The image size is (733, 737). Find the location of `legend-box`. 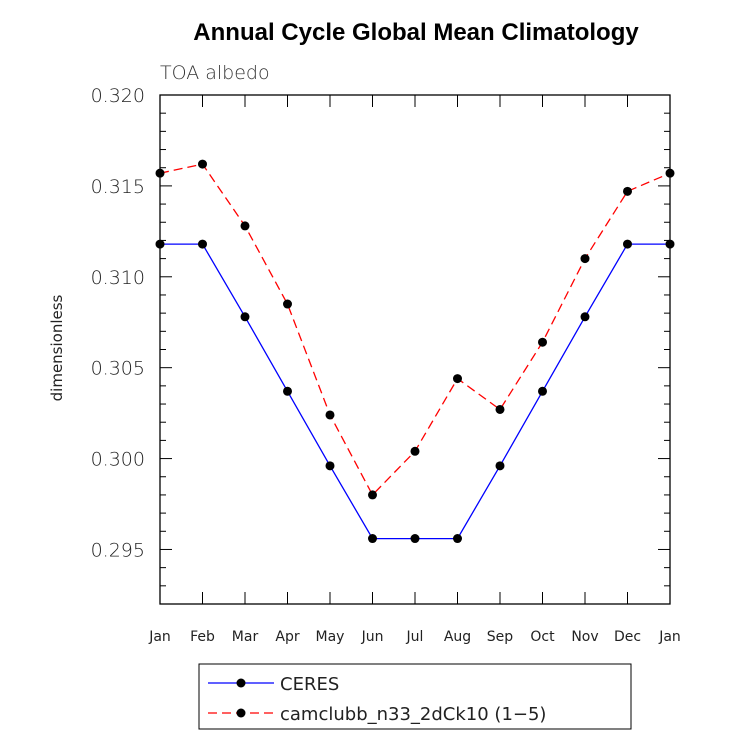

legend-box is located at coordinates (415, 696).